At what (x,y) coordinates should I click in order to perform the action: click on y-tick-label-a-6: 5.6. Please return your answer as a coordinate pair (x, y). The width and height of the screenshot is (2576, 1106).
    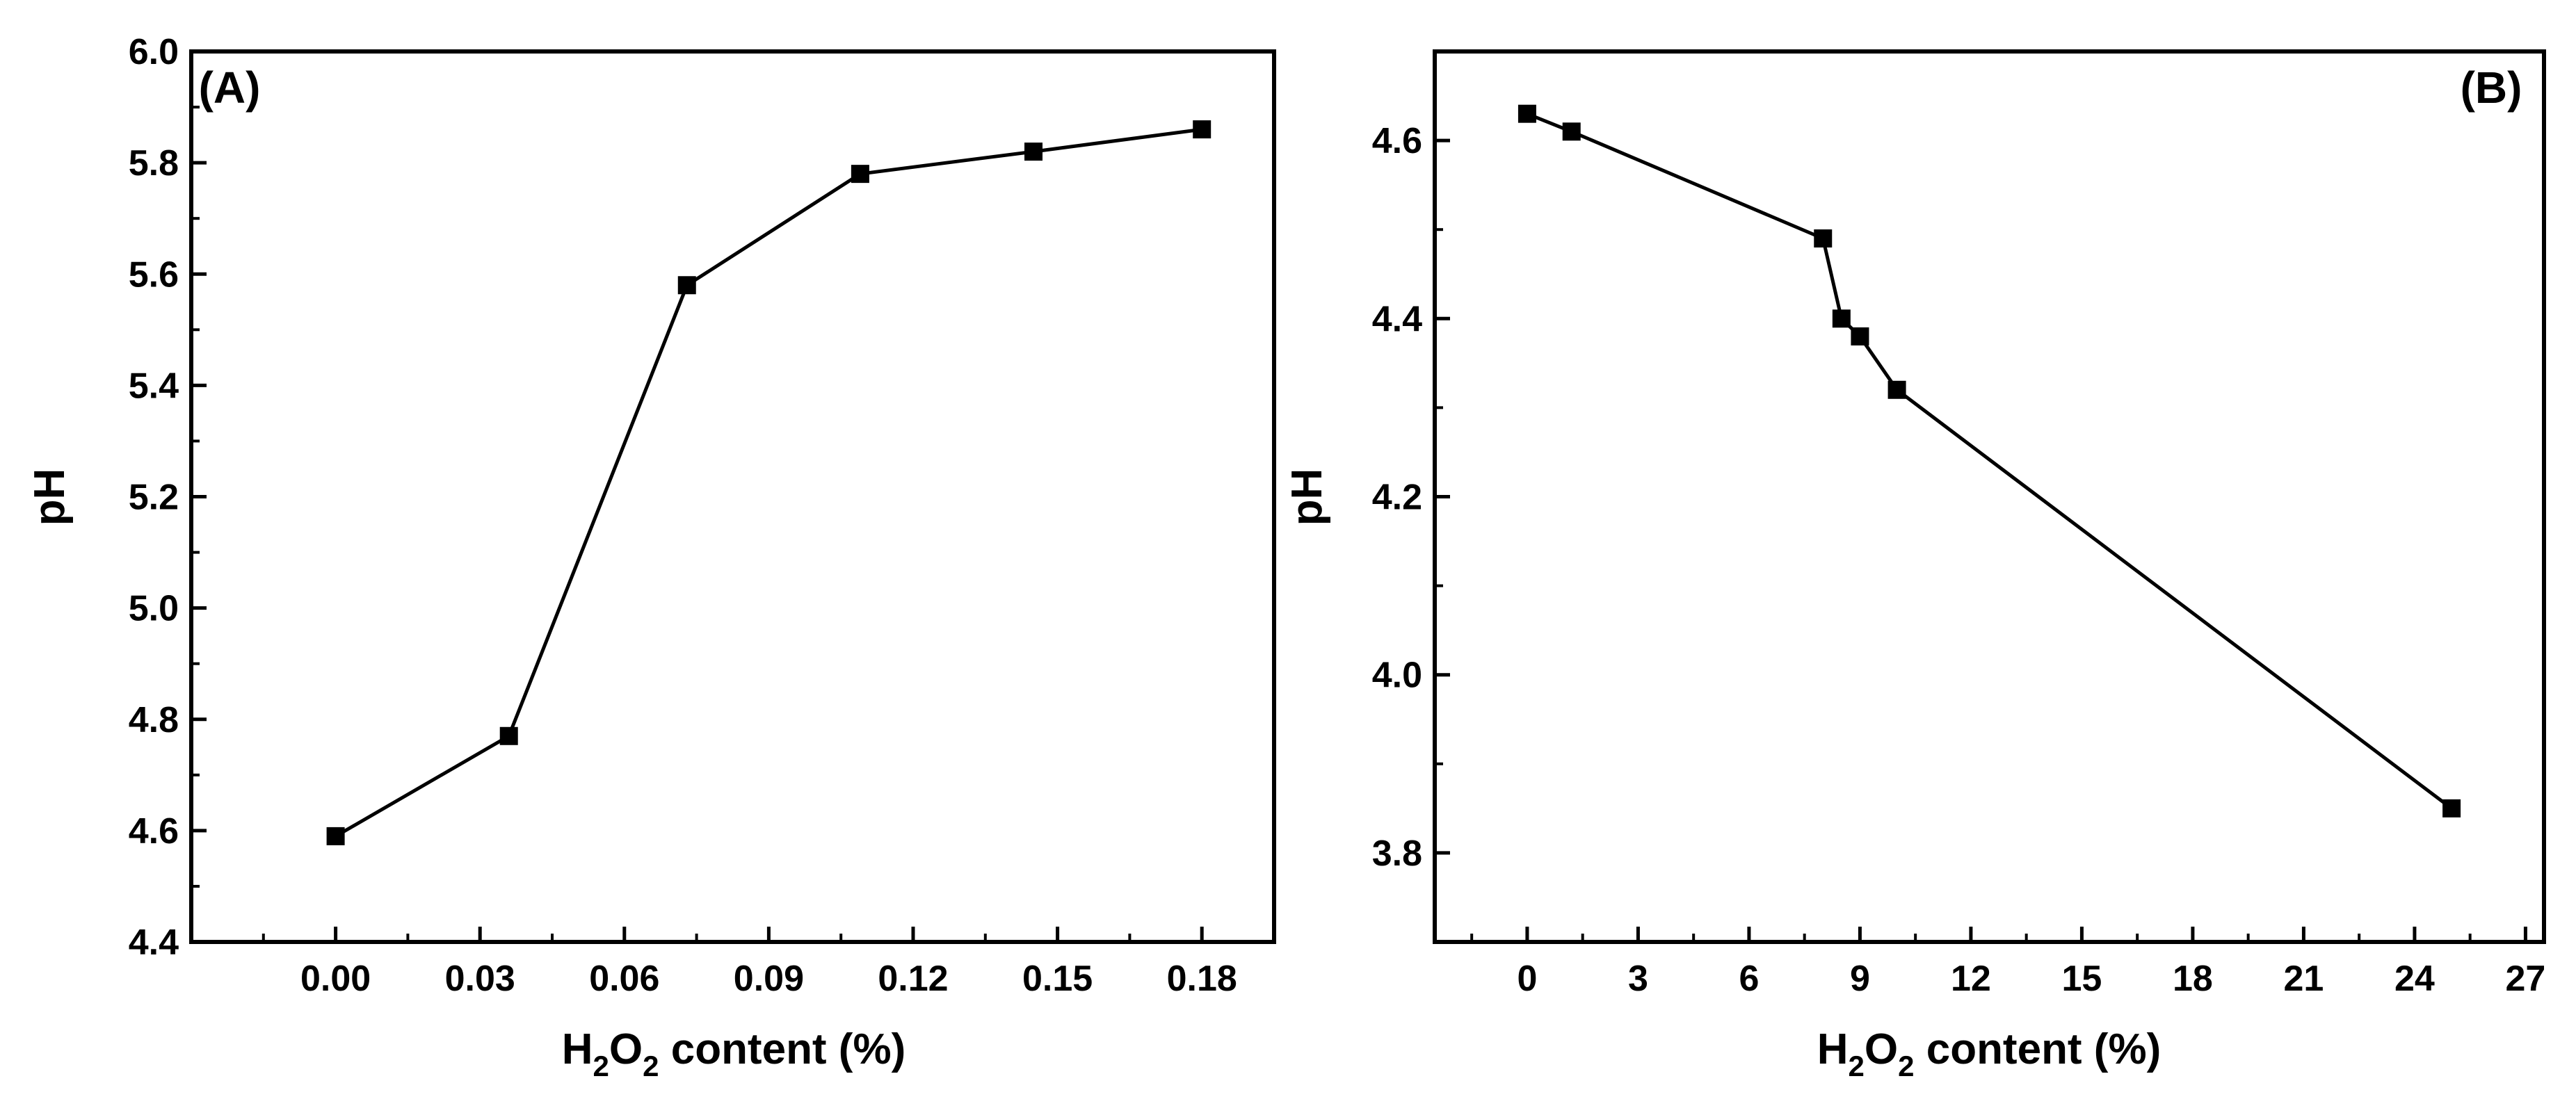
    Looking at the image, I should click on (154, 274).